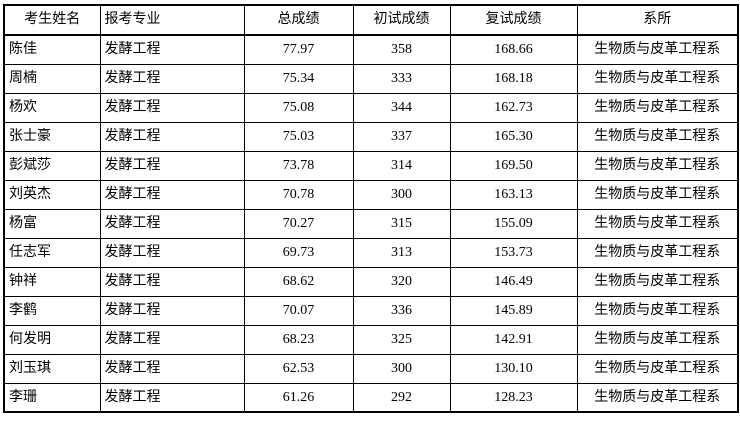 Image resolution: width=740 pixels, height=440 pixels. What do you see at coordinates (298, 165) in the screenshot?
I see `cell-total-score: 73.78` at bounding box center [298, 165].